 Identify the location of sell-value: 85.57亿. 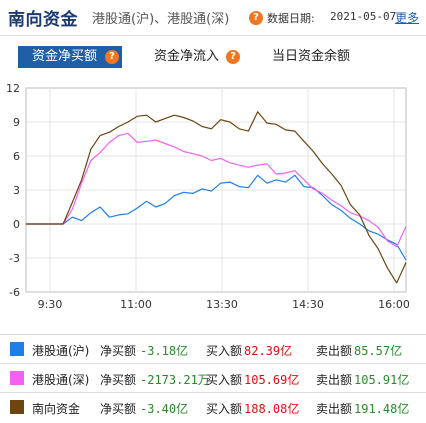
(378, 351).